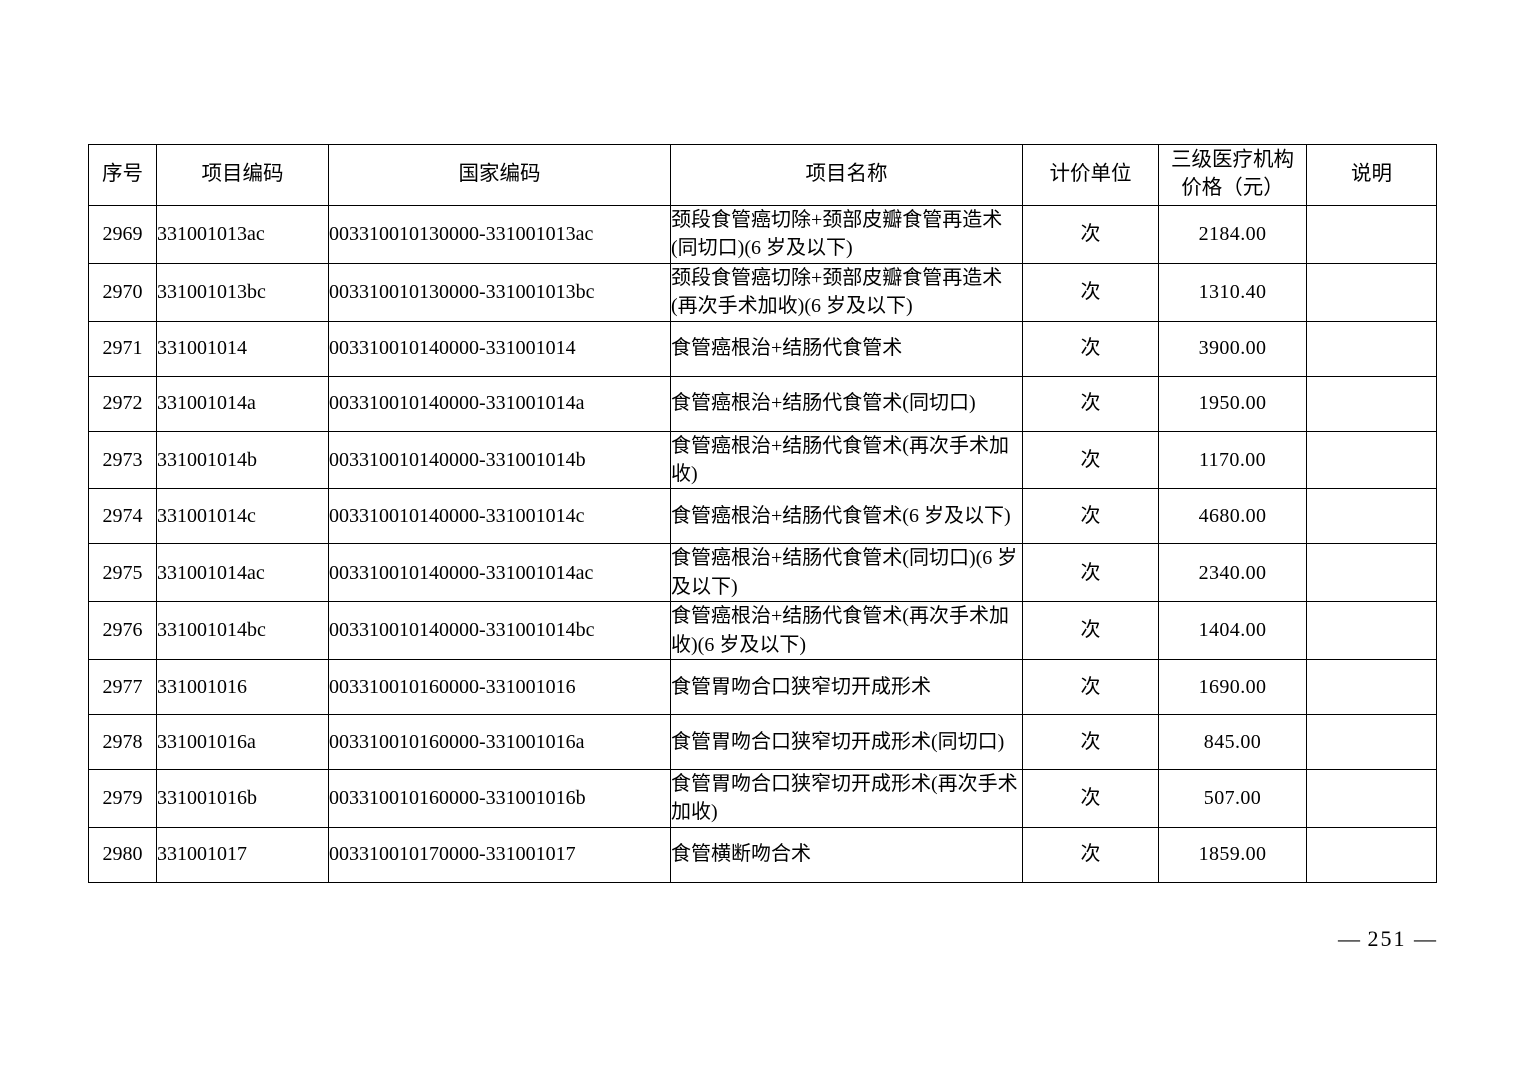  What do you see at coordinates (499, 741) in the screenshot?
I see `cell-national-code: 003310010160000-331001016a` at bounding box center [499, 741].